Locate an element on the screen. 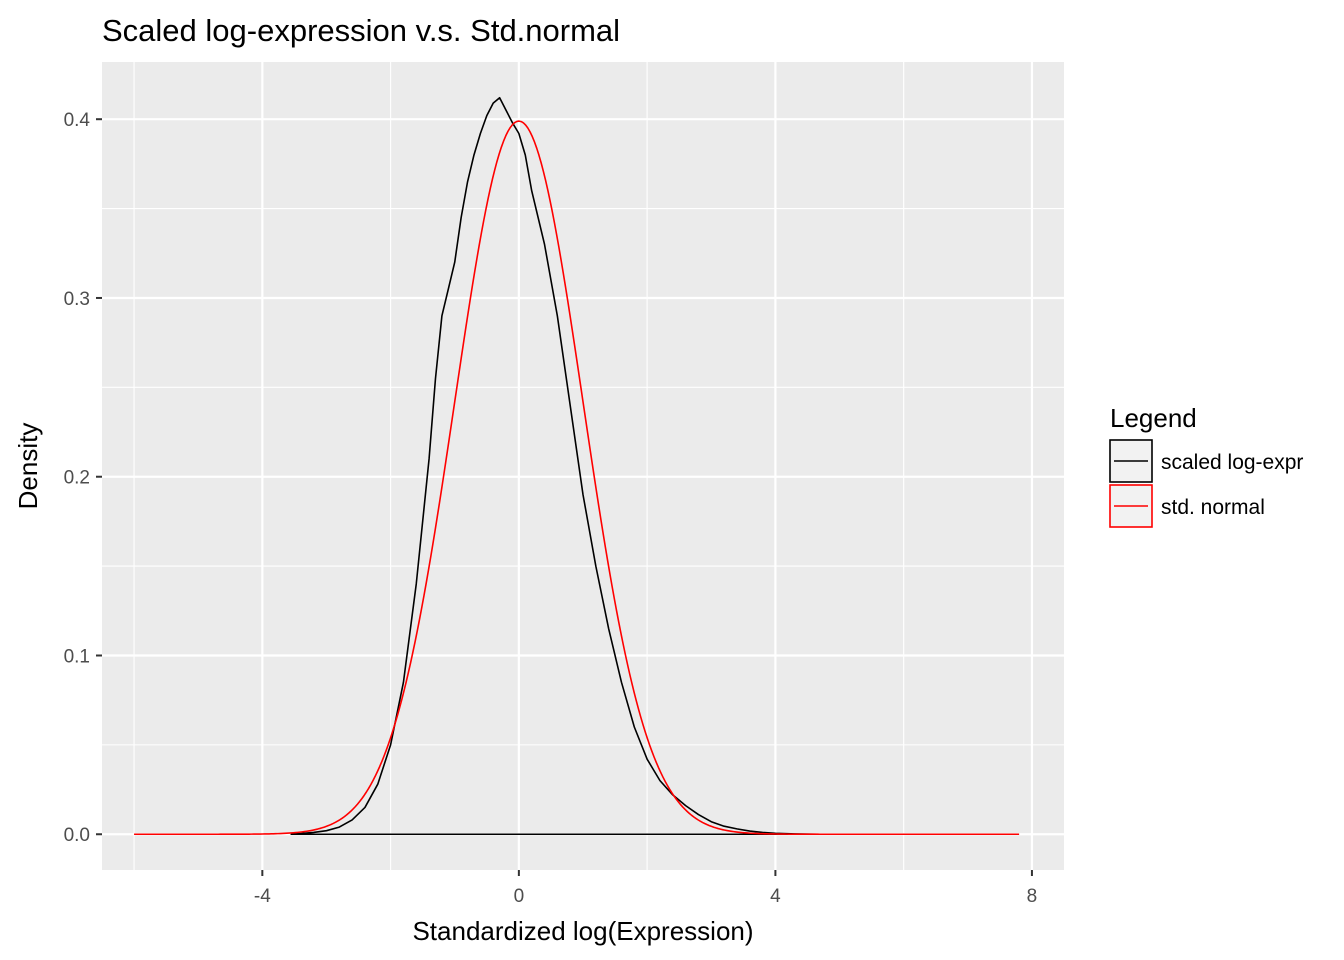 This screenshot has height=960, width=1344. x-tick-labels: -4 0 4 8 is located at coordinates (645, 896).